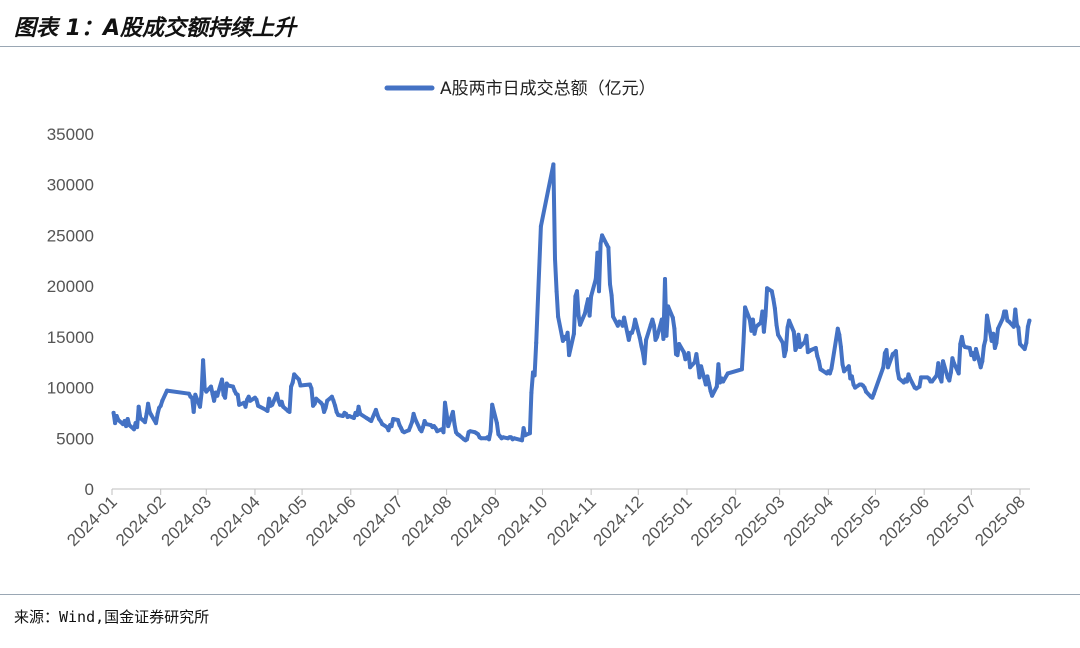 This screenshot has width=1080, height=648. What do you see at coordinates (571, 520) in the screenshot?
I see `x-tick-label: 2024-11` at bounding box center [571, 520].